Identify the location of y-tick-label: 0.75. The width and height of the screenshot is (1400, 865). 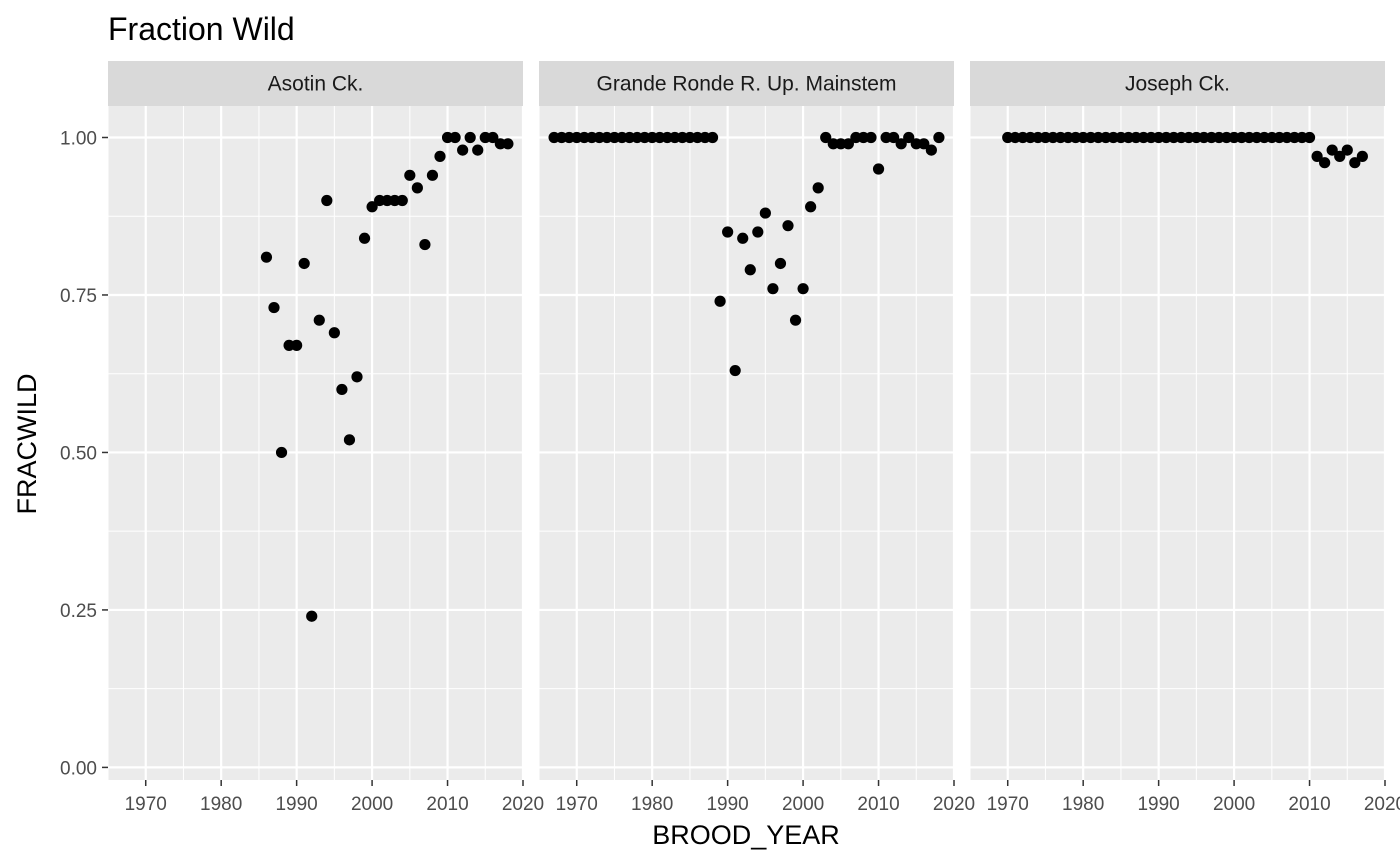
(78, 296).